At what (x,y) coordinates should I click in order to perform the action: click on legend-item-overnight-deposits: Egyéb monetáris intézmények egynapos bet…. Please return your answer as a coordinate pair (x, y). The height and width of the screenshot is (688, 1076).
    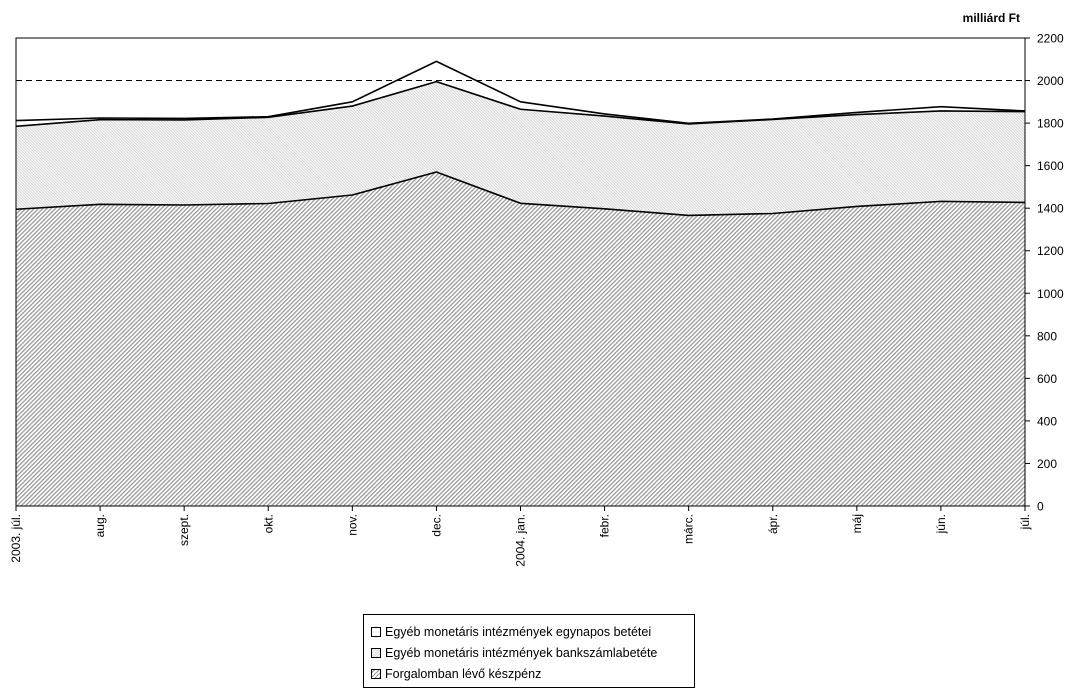
    Looking at the image, I should click on (532, 631).